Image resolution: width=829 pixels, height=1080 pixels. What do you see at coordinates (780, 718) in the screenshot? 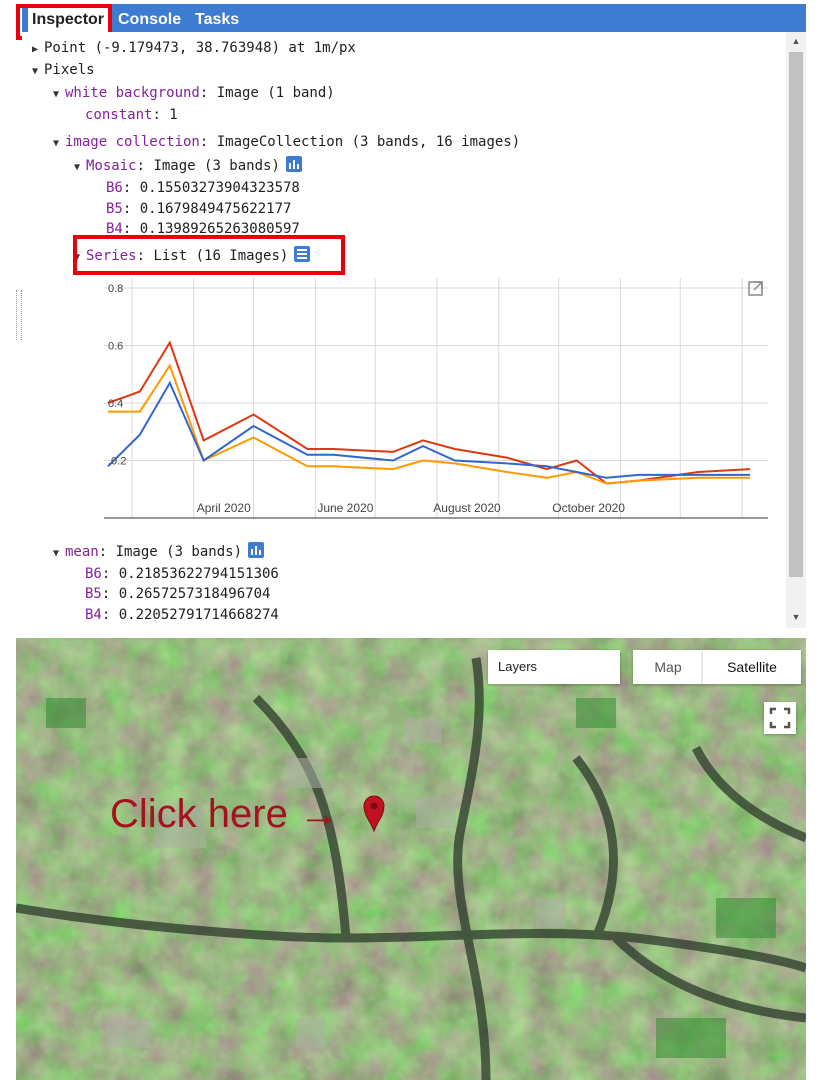
I see `fullscreen-icon` at bounding box center [780, 718].